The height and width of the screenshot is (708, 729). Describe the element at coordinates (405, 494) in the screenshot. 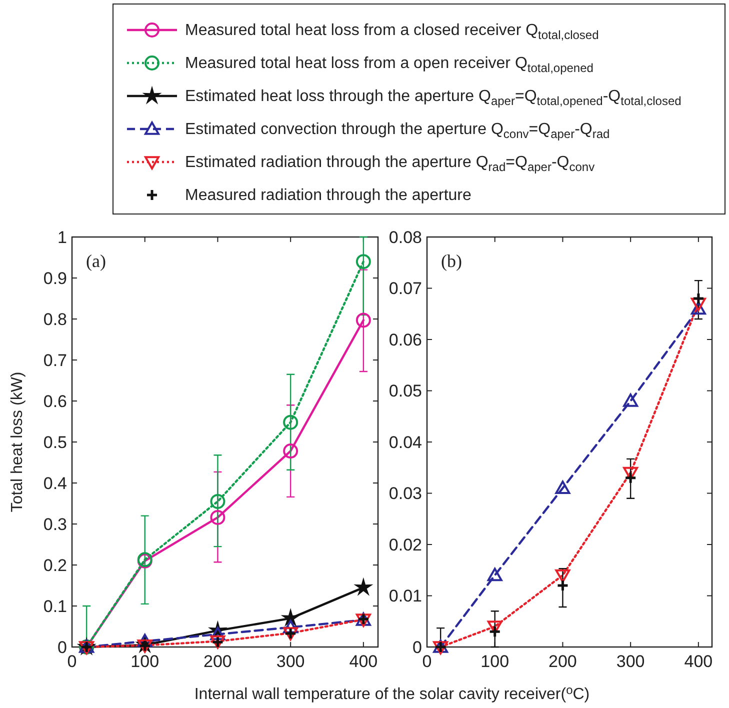

I see `y-tick-label: 0.03` at that location.